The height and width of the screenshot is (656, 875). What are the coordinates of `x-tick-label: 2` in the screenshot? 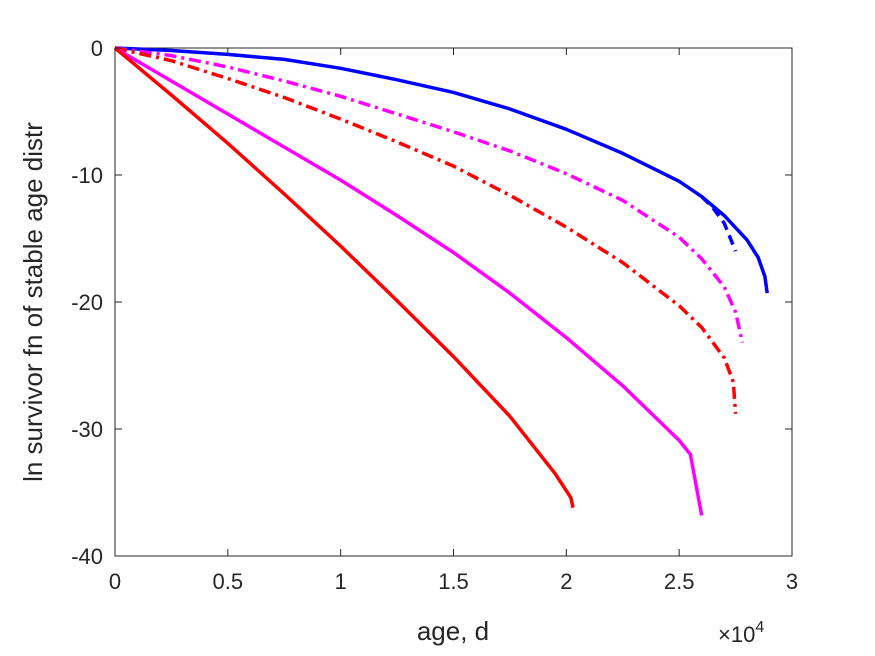 It's located at (566, 581).